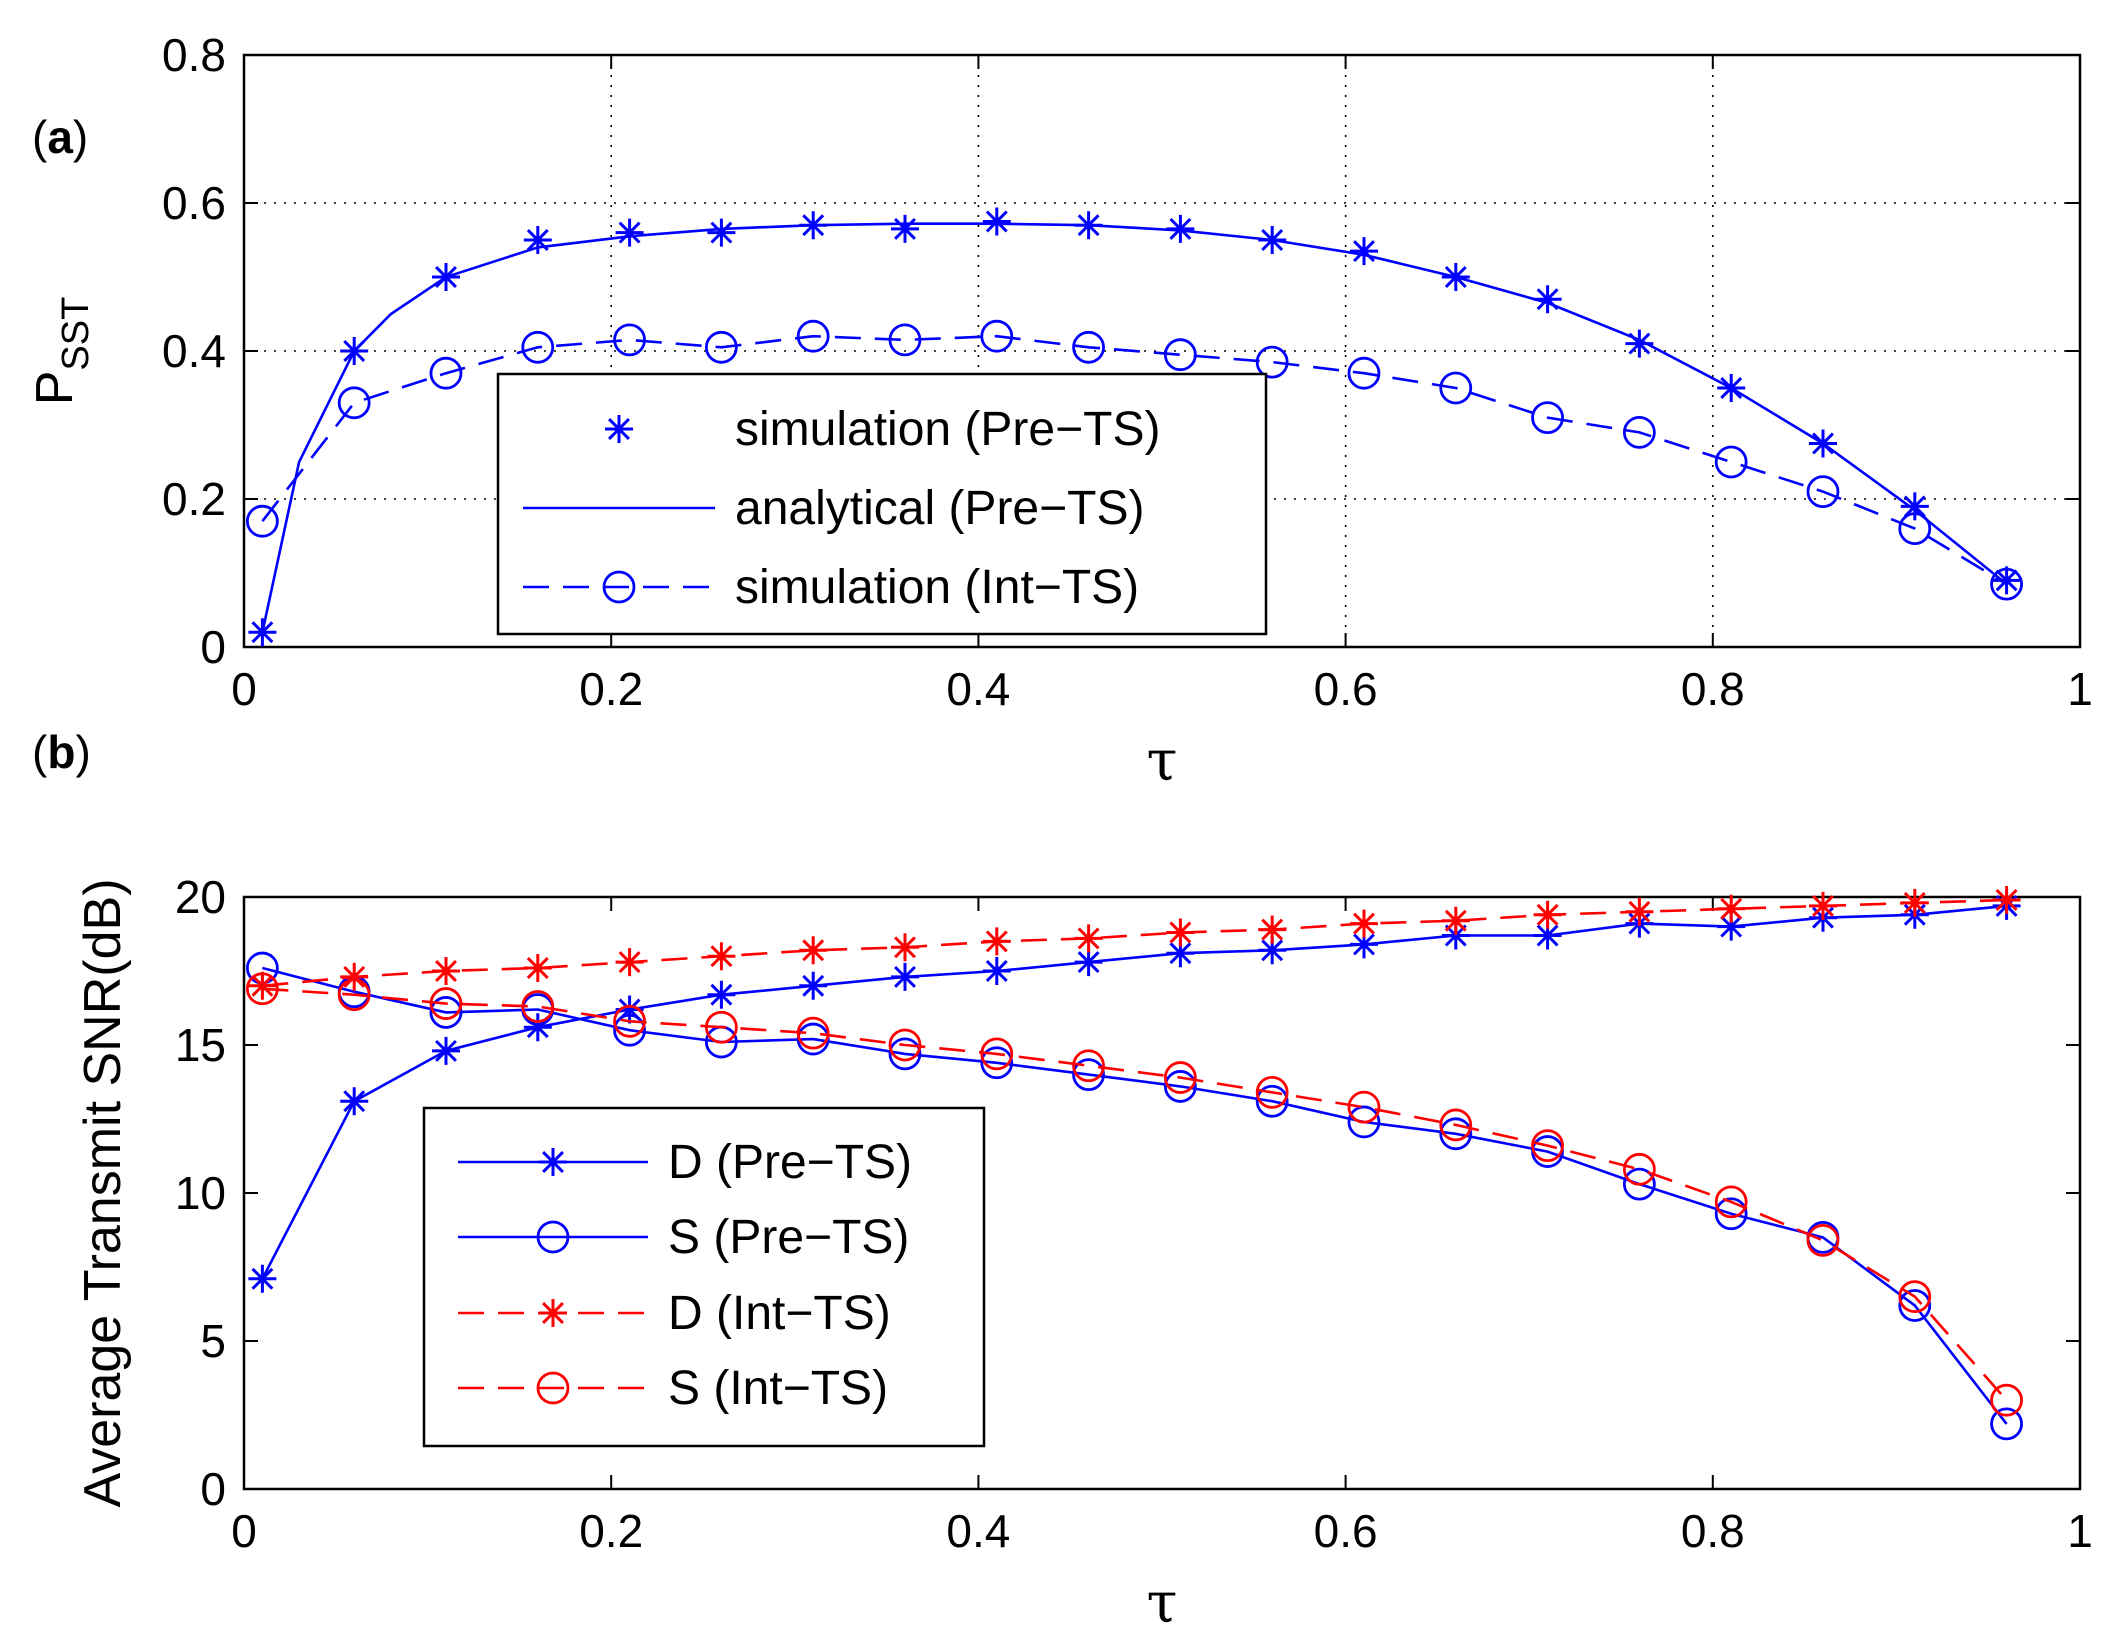 This screenshot has width=2119, height=1645. Describe the element at coordinates (61, 351) in the screenshot. I see `y-axis-label-a: PSST` at that location.